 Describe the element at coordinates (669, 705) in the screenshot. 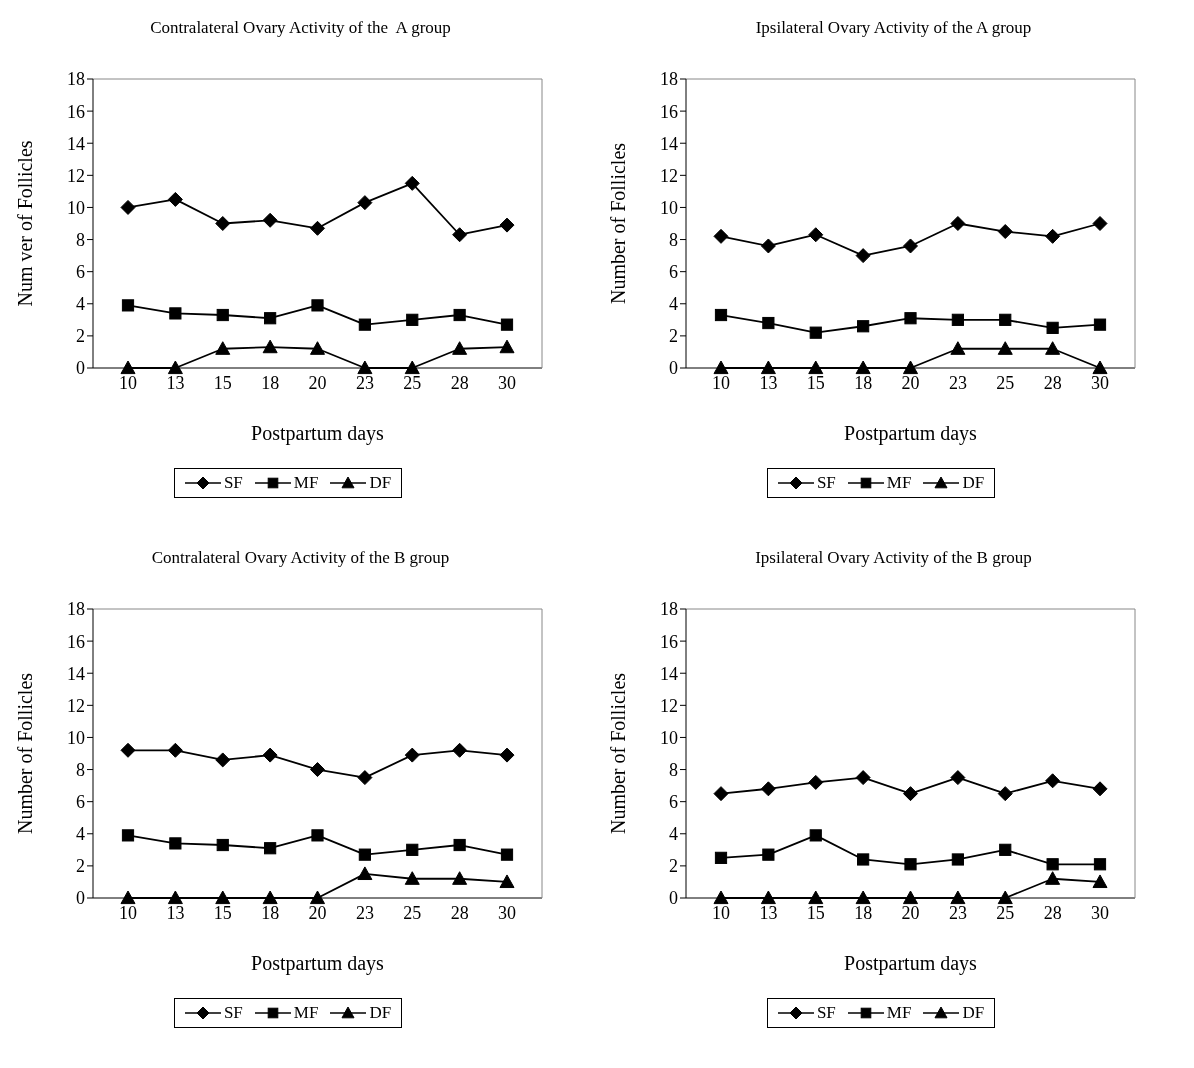

I see `y-tick-label: 12` at that location.